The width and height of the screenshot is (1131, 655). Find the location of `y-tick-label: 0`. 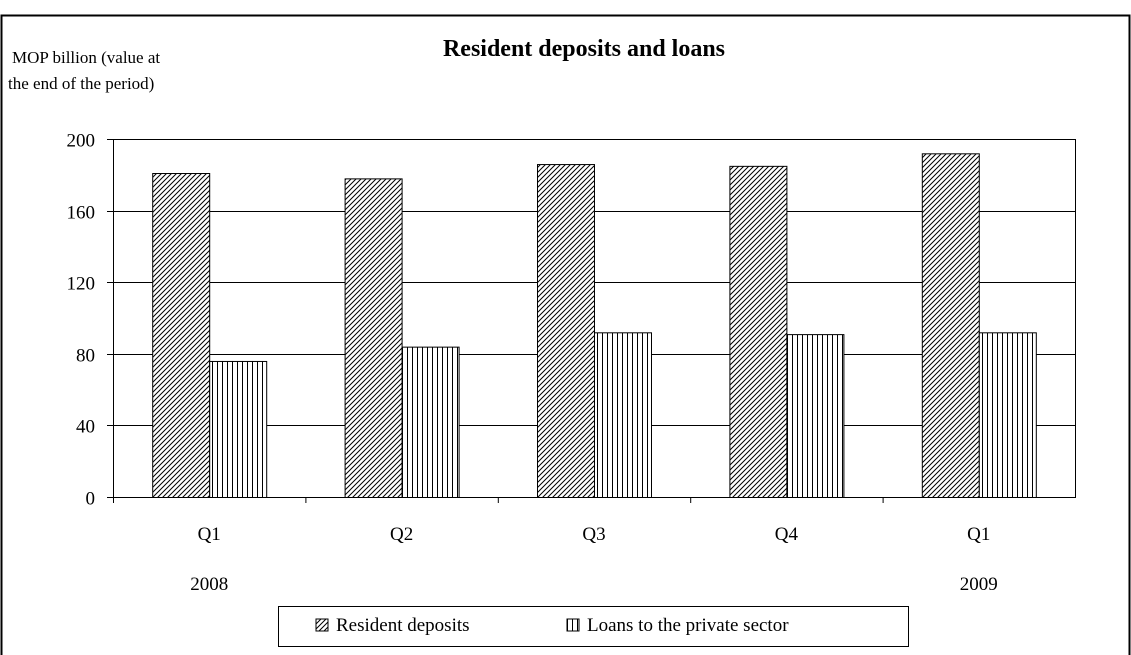

y-tick-label: 0 is located at coordinates (91, 499).